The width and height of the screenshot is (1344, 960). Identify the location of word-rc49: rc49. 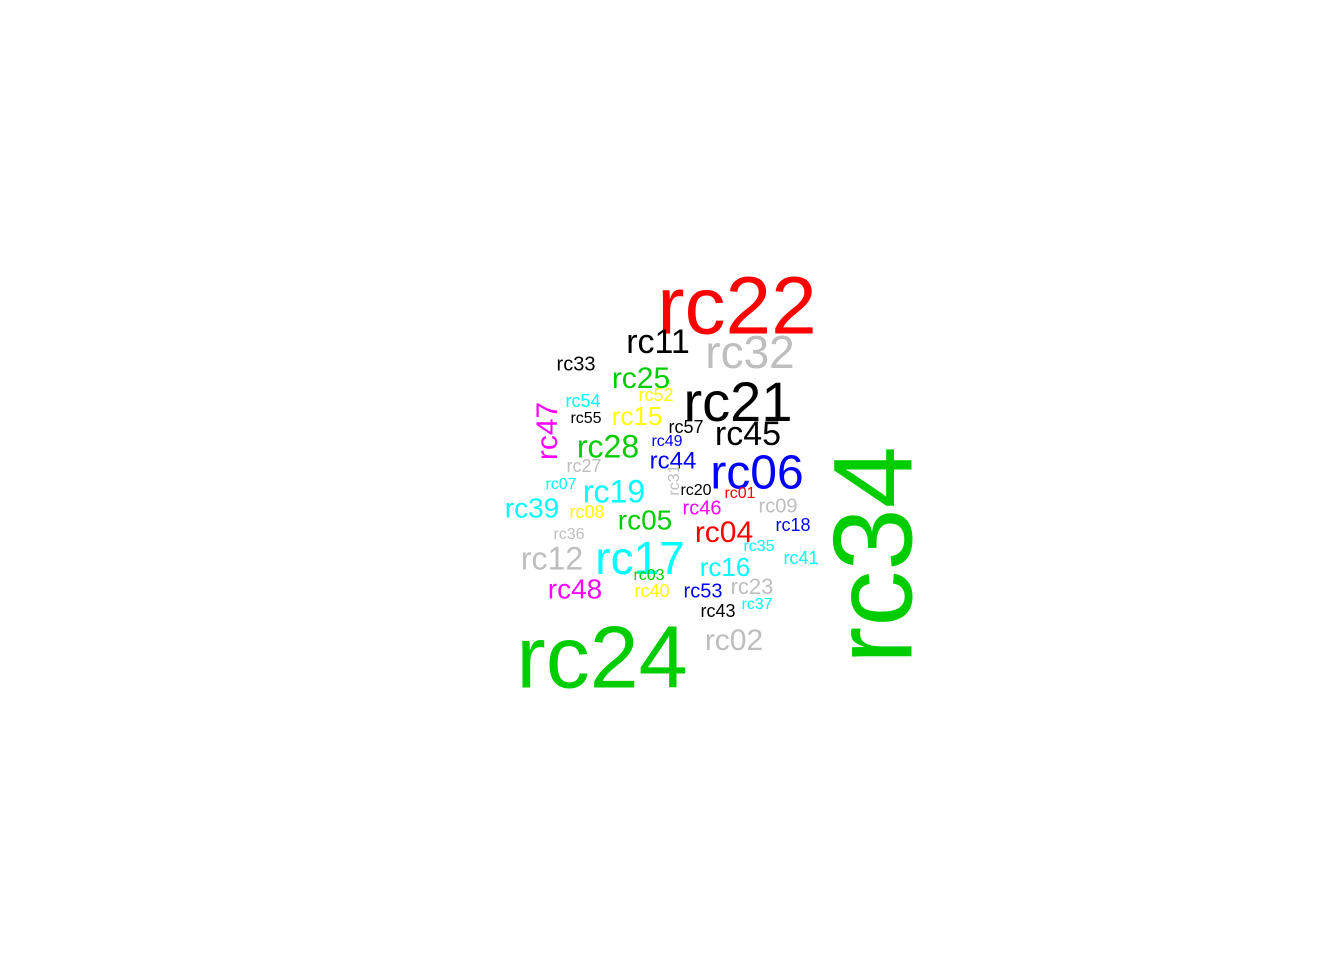
(666, 441).